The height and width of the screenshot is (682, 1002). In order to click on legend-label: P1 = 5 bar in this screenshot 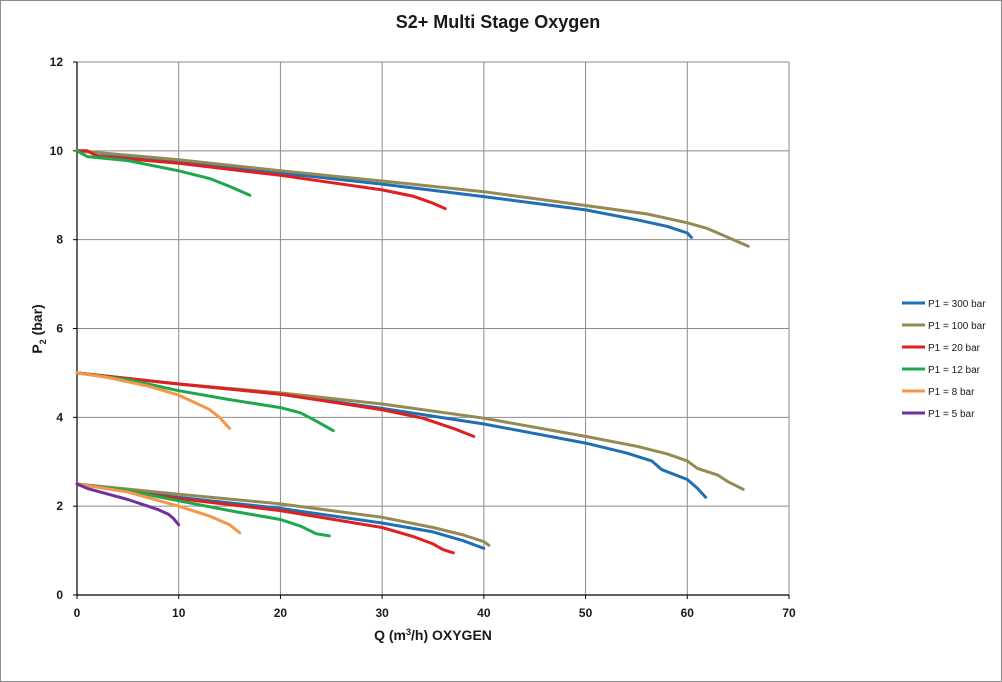, I will do `click(951, 414)`.